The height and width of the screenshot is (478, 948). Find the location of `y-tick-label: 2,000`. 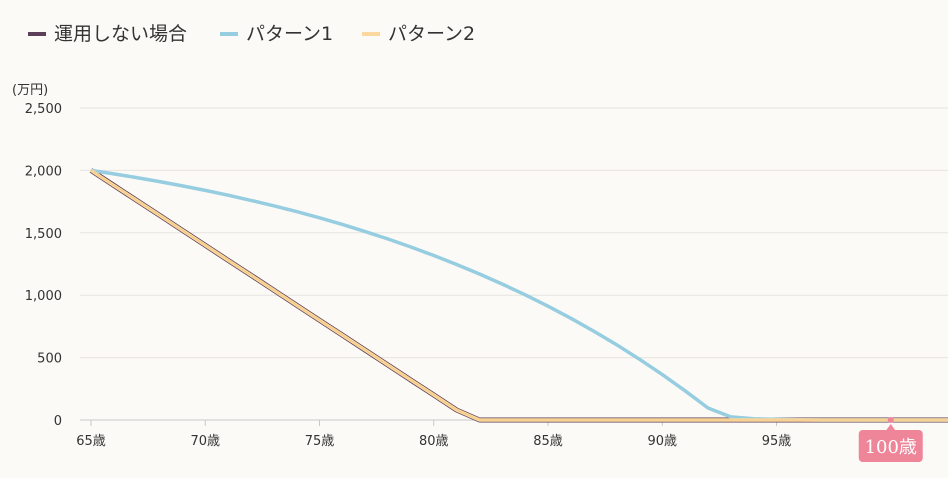

y-tick-label: 2,000 is located at coordinates (43, 171).